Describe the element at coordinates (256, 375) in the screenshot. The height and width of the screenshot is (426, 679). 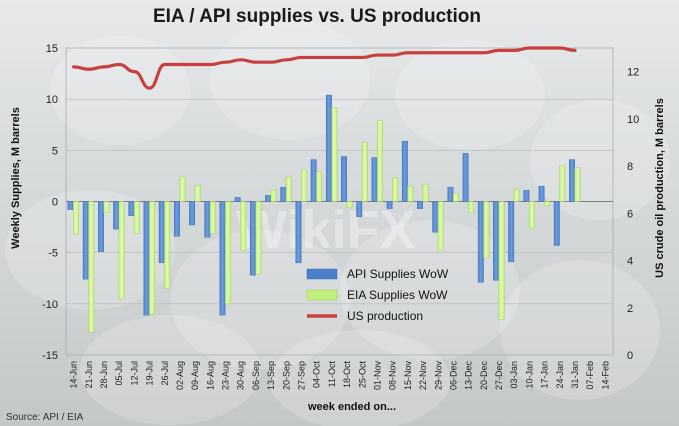
I see `x-tick-label: 06-Sep` at that location.